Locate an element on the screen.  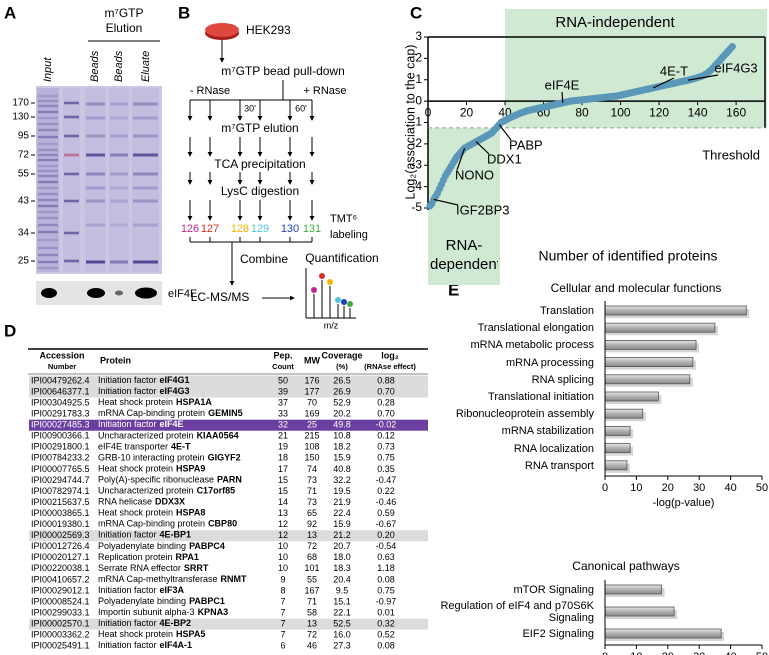
x-axis-title: Number of identified proteins is located at coordinates (628, 256).